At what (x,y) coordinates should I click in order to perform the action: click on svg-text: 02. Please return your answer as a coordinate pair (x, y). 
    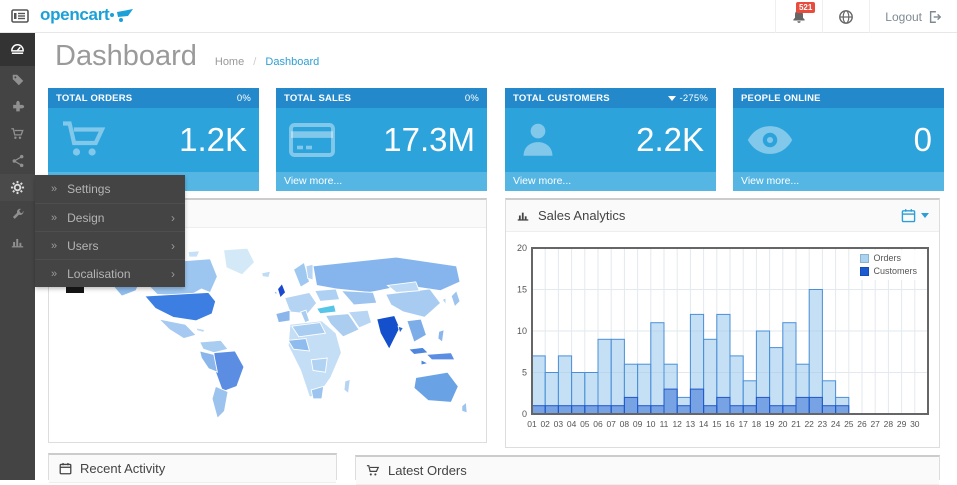
    Looking at the image, I should click on (545, 424).